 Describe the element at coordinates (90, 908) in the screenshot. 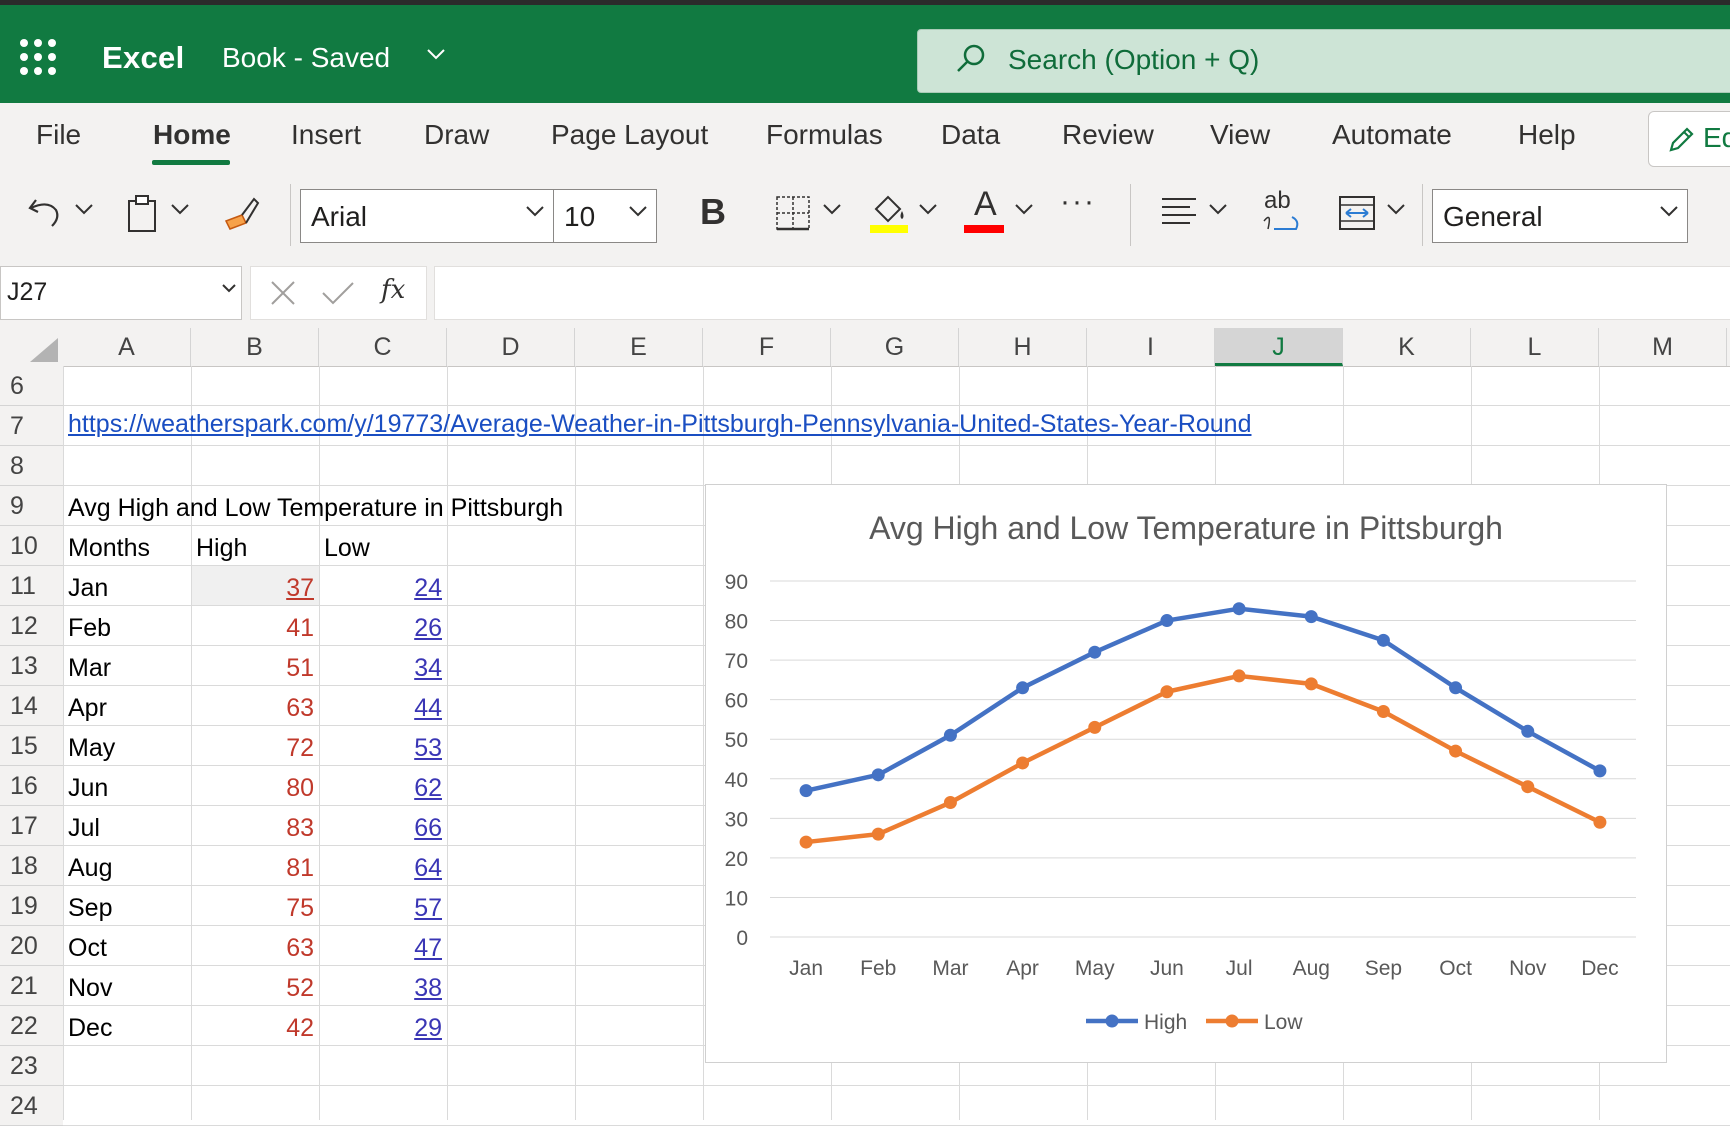

I see `month-cell: Sep` at that location.